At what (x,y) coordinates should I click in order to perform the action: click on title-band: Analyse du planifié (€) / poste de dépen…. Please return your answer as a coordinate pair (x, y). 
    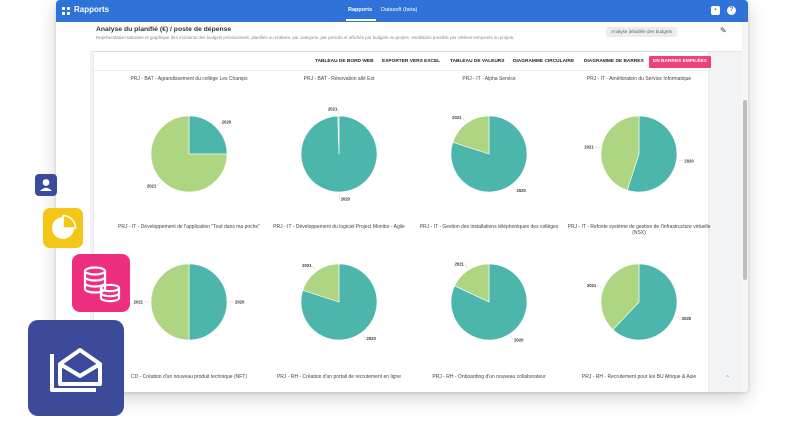
    Looking at the image, I should click on (416, 37).